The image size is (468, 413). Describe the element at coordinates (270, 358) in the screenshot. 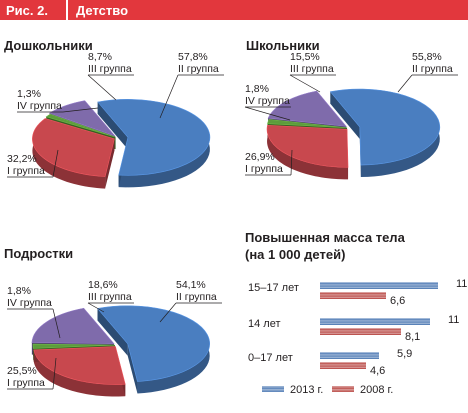

I see `category-label: 0–17 лет` at that location.